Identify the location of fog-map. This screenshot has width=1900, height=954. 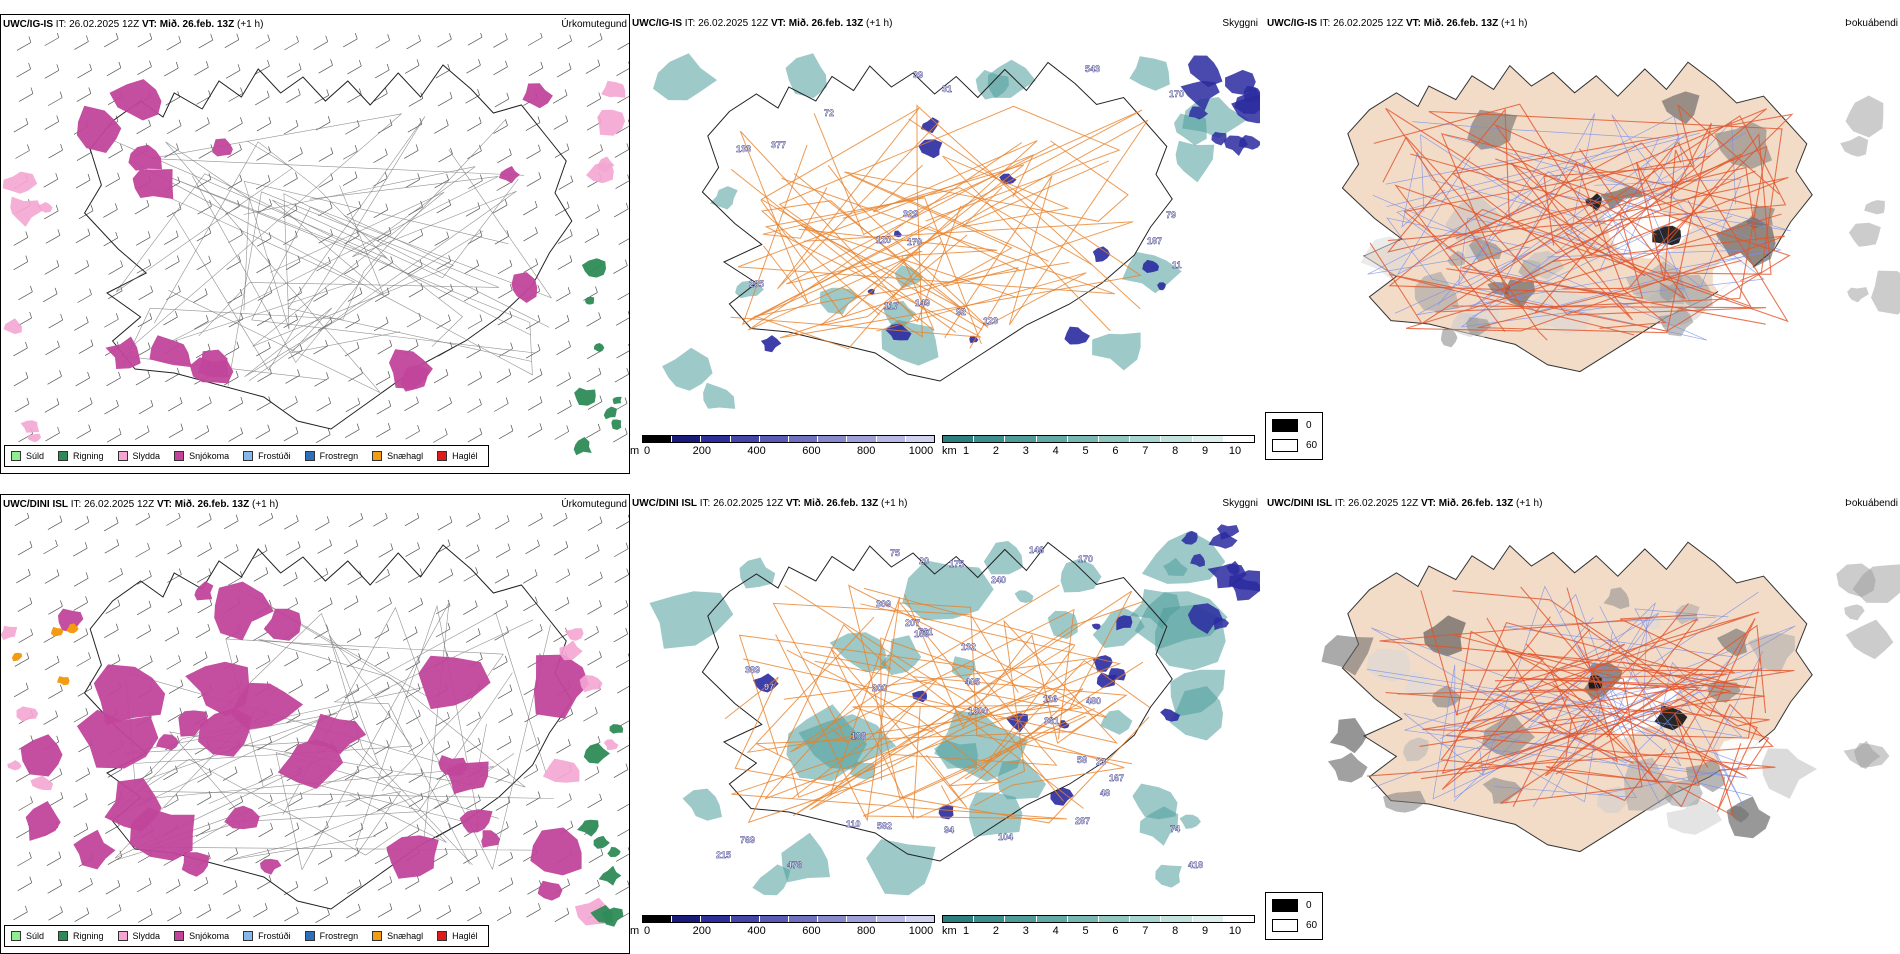
(1582, 717).